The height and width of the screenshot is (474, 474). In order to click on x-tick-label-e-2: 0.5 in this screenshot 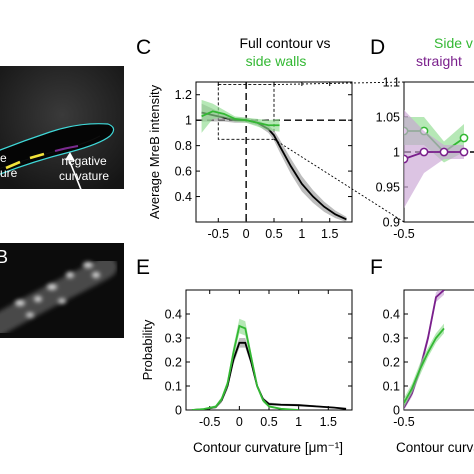, I will do `click(268, 422)`.